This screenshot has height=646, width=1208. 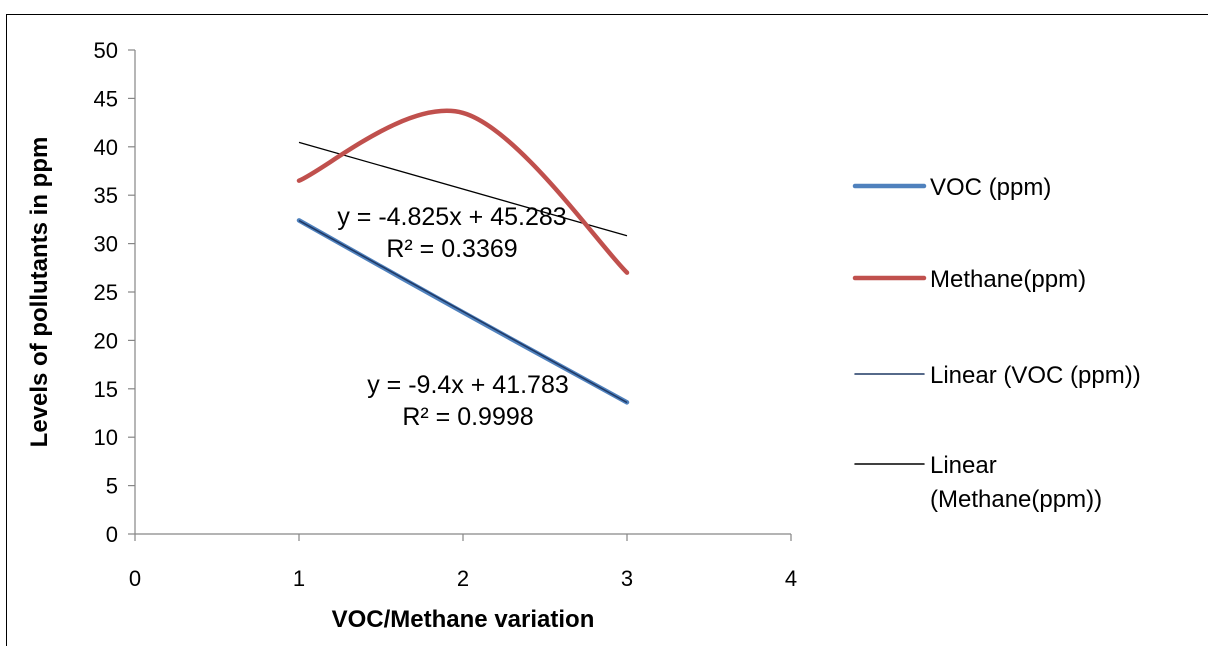 What do you see at coordinates (106, 437) in the screenshot?
I see `y-tick-label: 10` at bounding box center [106, 437].